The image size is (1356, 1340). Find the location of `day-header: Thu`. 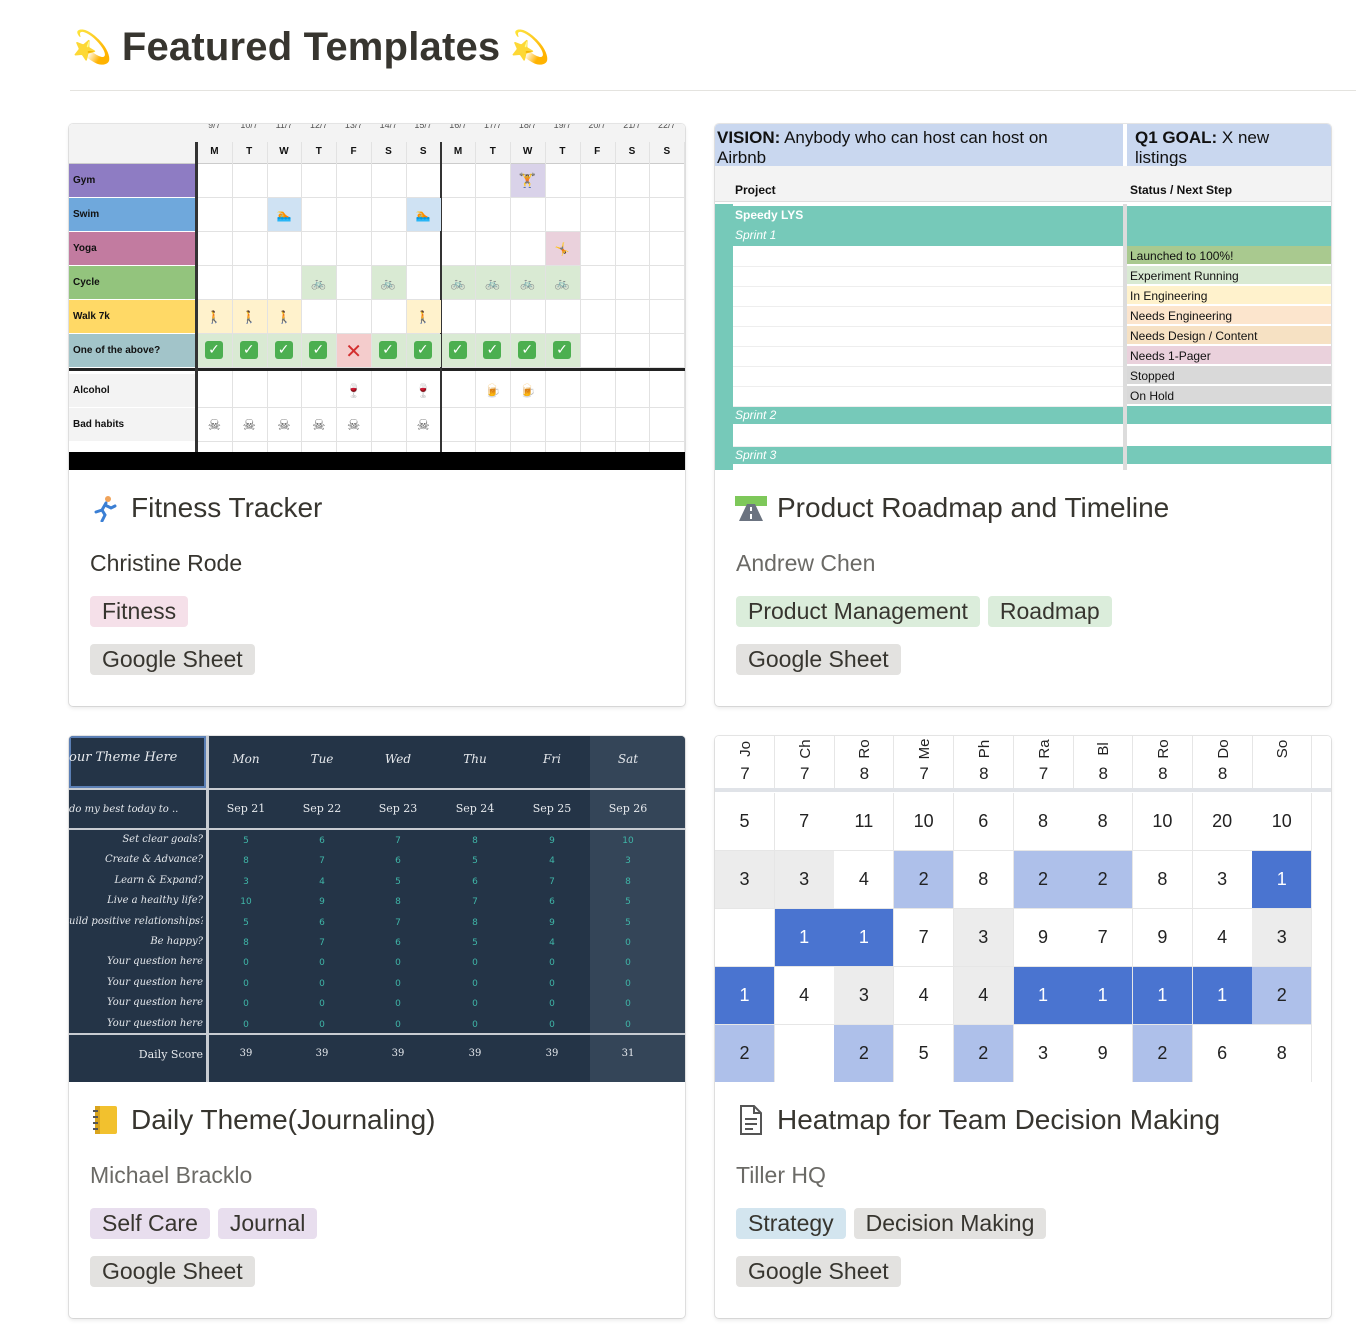

day-header: Thu is located at coordinates (475, 759).